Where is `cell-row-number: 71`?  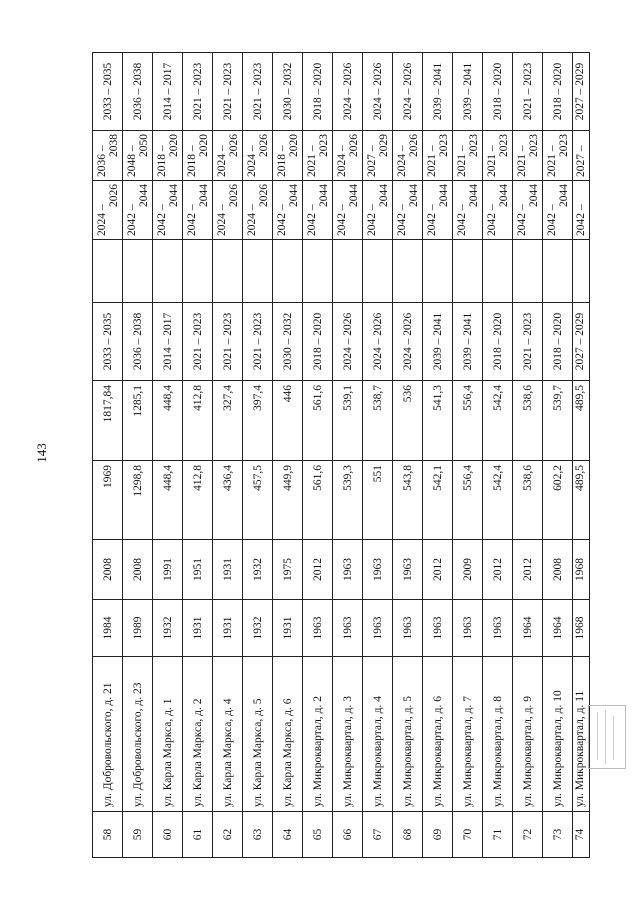 cell-row-number: 71 is located at coordinates (498, 834).